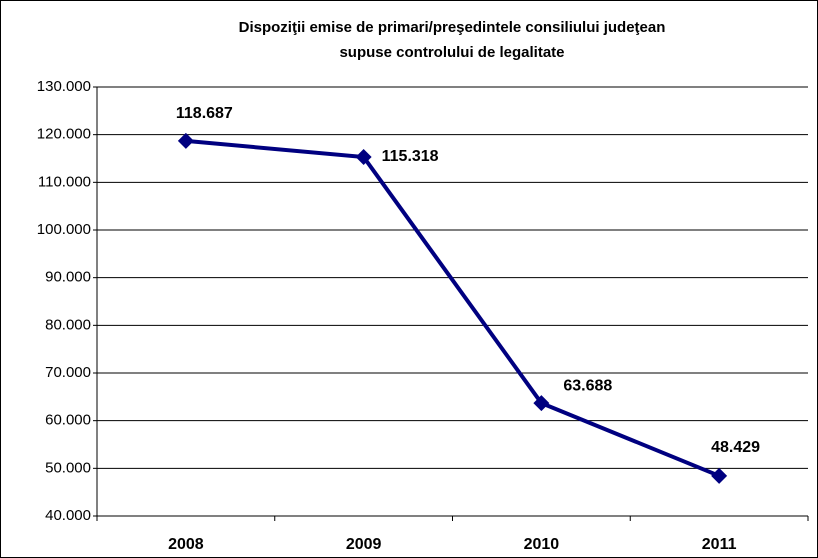 The image size is (818, 558). Describe the element at coordinates (542, 544) in the screenshot. I see `x-tick-label: 2010` at that location.